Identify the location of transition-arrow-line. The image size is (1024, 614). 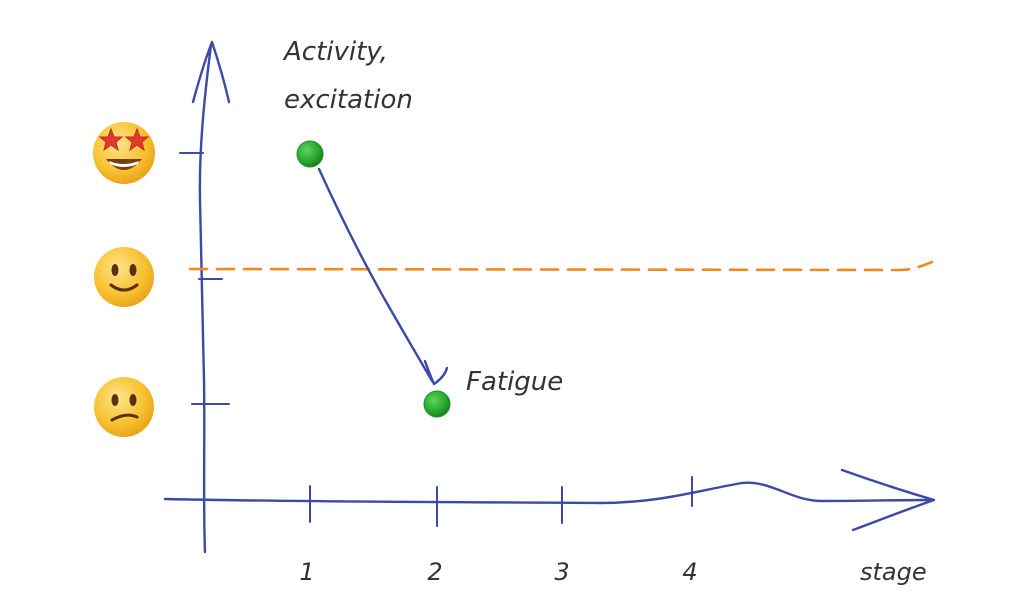
(375, 275).